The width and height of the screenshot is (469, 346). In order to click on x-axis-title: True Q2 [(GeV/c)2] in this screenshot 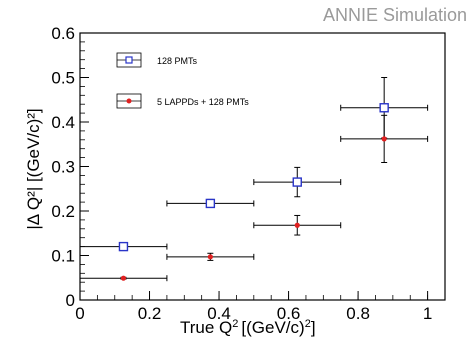, I will do `click(248, 327)`.